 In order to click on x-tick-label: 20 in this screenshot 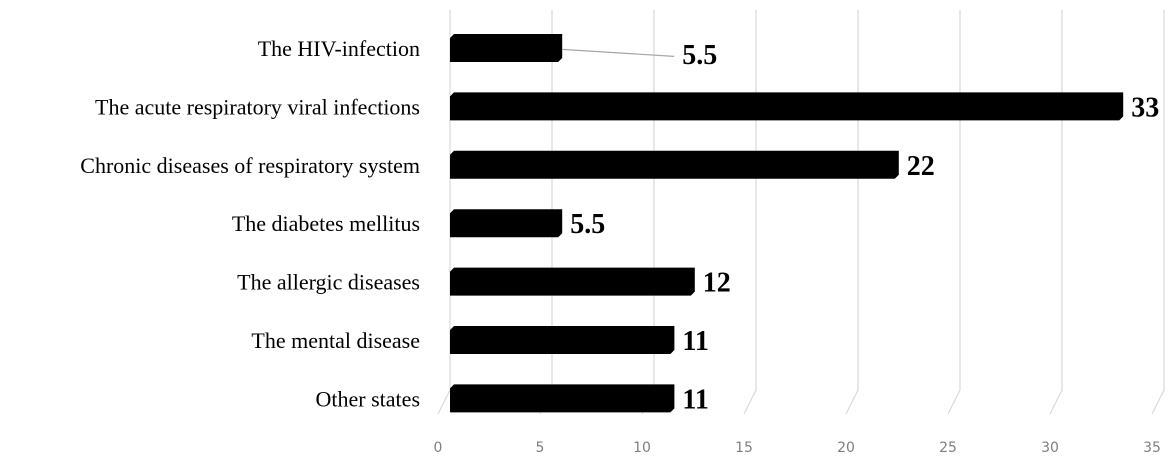, I will do `click(846, 448)`.